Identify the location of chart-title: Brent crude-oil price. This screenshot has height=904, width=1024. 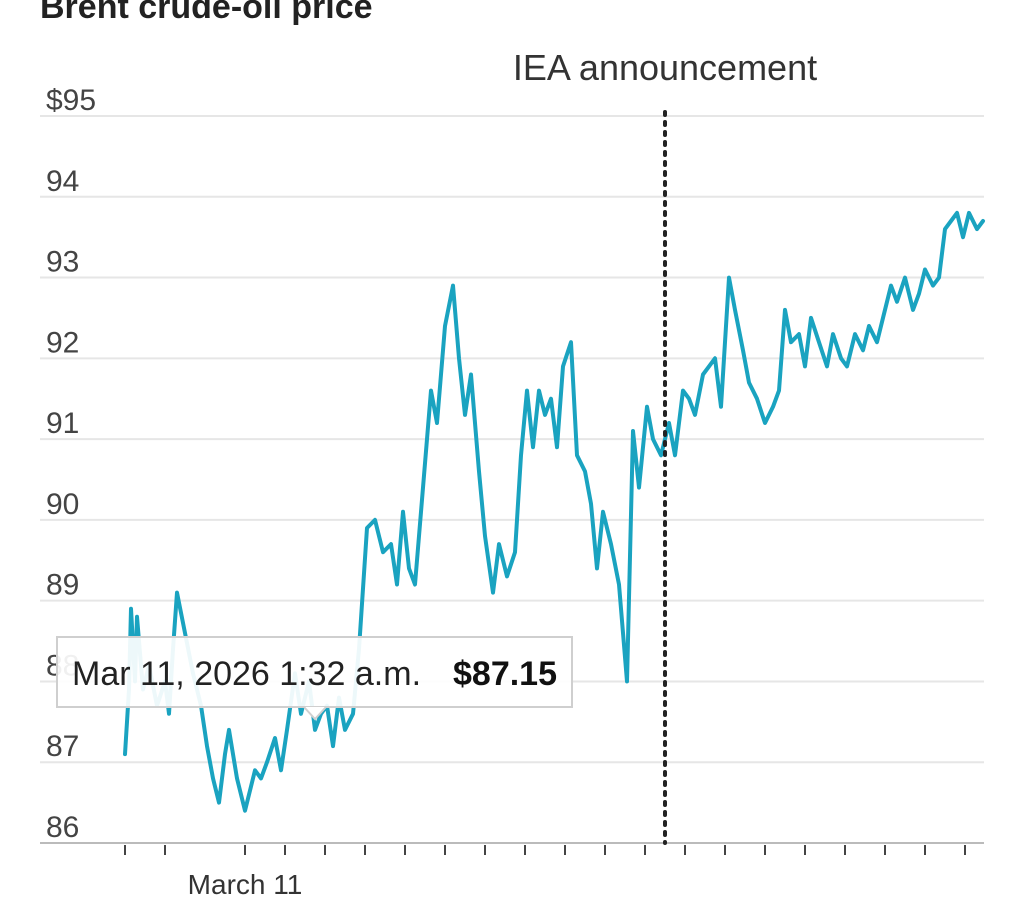
(206, 13).